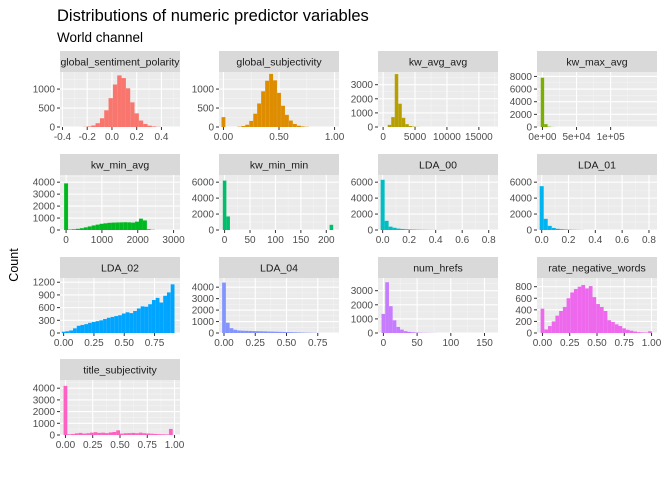 The height and width of the screenshot is (480, 672). What do you see at coordinates (120, 371) in the screenshot?
I see `facet-strip-label: title_subjectivity` at bounding box center [120, 371].